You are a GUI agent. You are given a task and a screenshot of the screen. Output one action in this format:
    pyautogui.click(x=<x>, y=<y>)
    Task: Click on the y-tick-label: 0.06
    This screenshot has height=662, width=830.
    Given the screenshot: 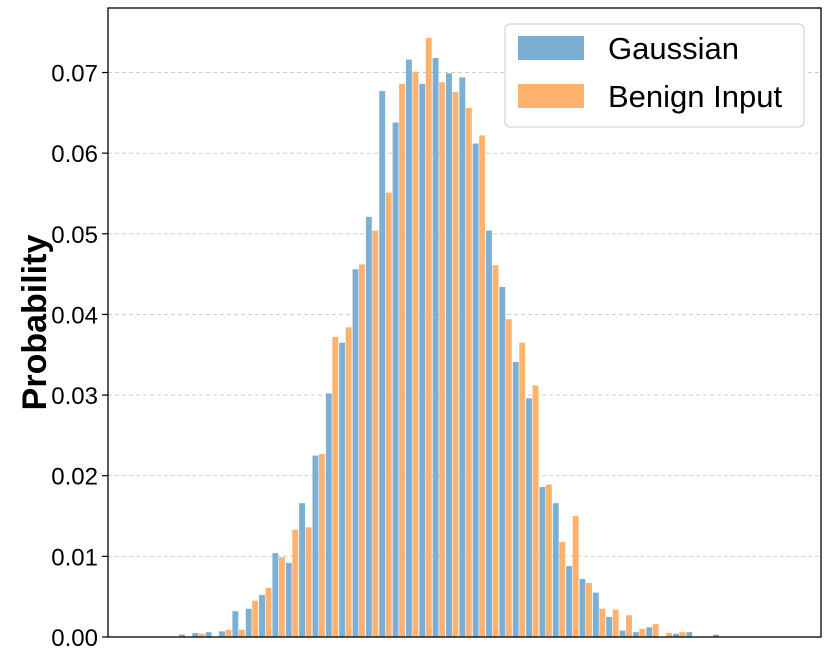 What is the action you would take?
    pyautogui.click(x=74, y=154)
    